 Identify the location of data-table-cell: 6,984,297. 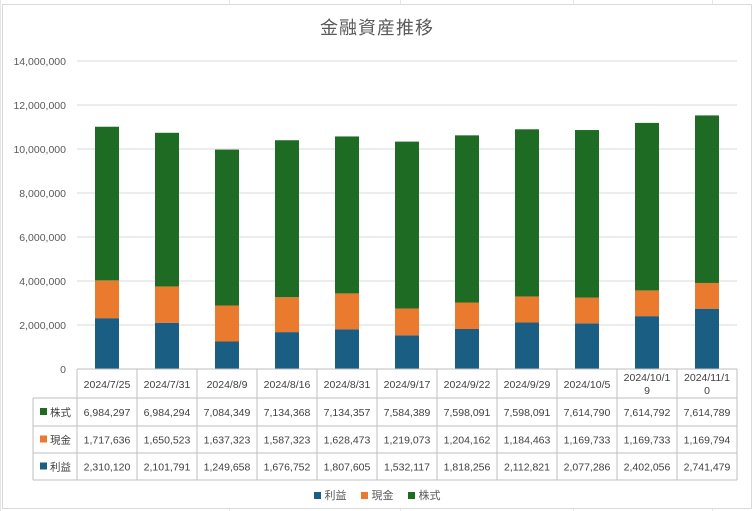
(107, 413).